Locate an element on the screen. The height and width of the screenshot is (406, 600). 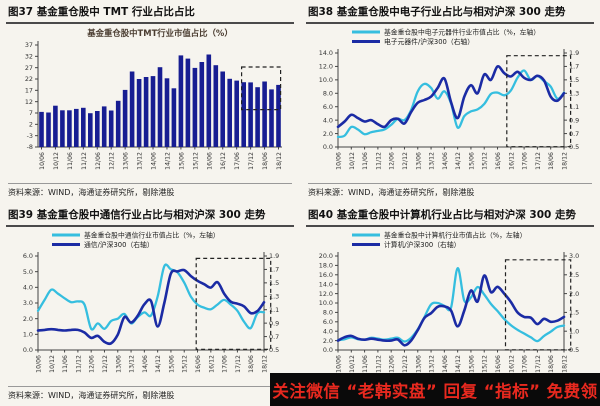
fig40-series-navy-line is located at coordinates (451, 310).